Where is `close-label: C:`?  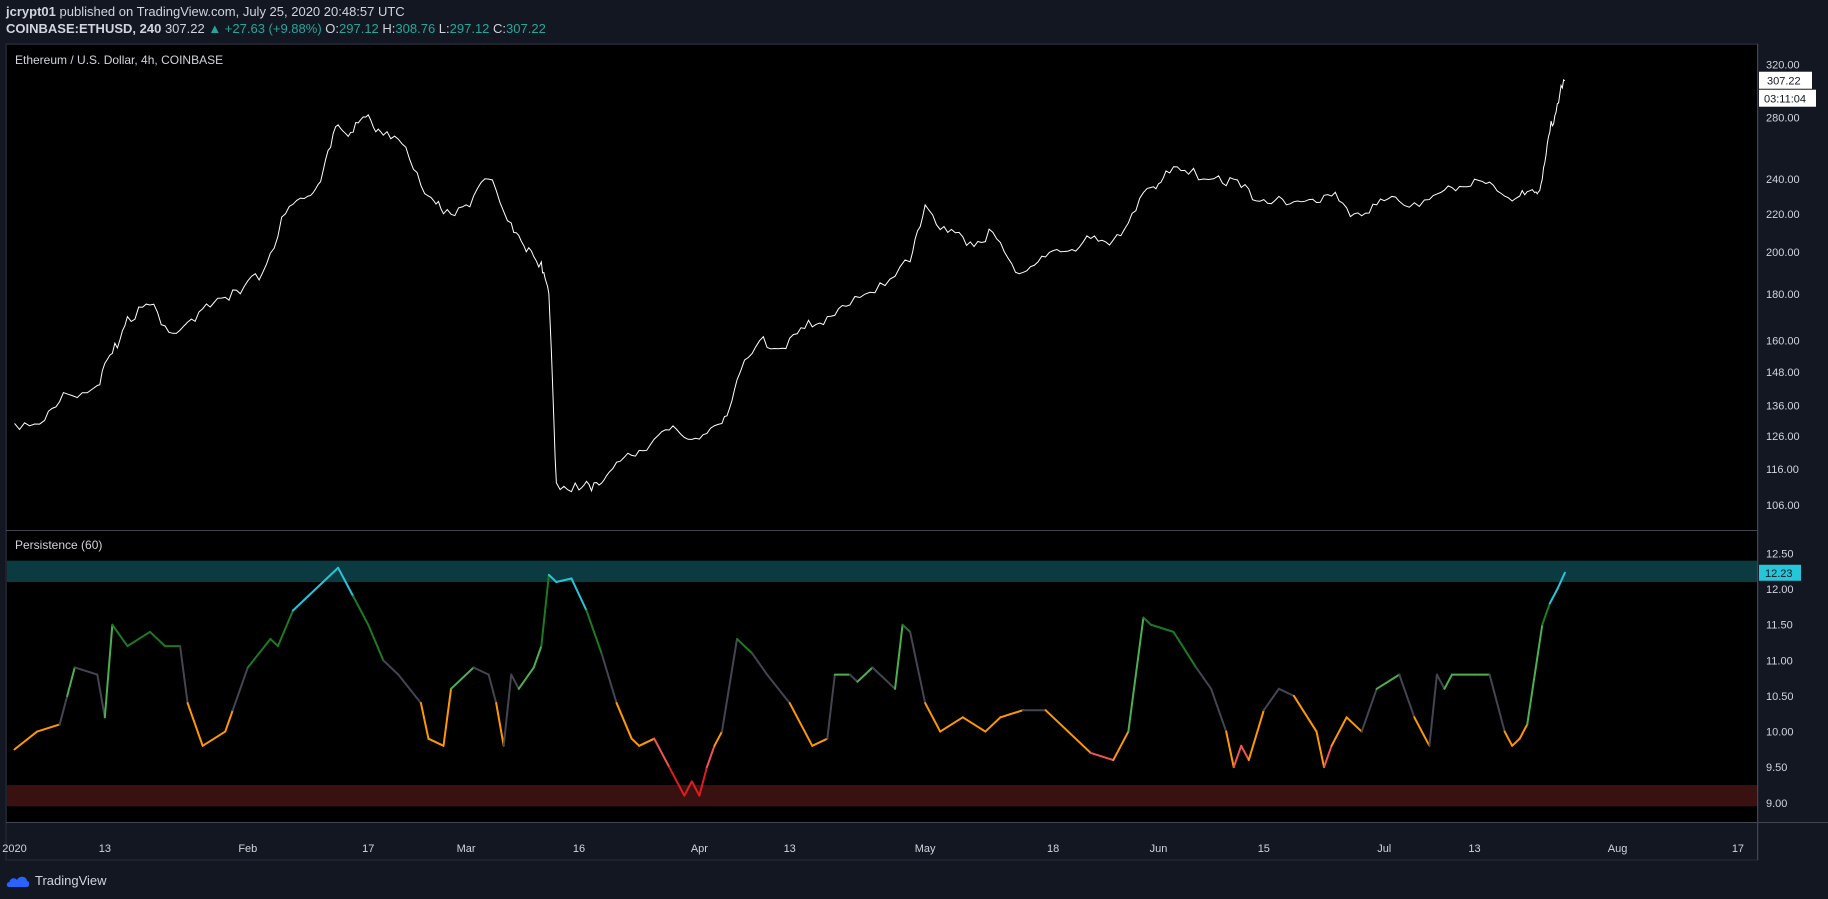
close-label: C: is located at coordinates (500, 28).